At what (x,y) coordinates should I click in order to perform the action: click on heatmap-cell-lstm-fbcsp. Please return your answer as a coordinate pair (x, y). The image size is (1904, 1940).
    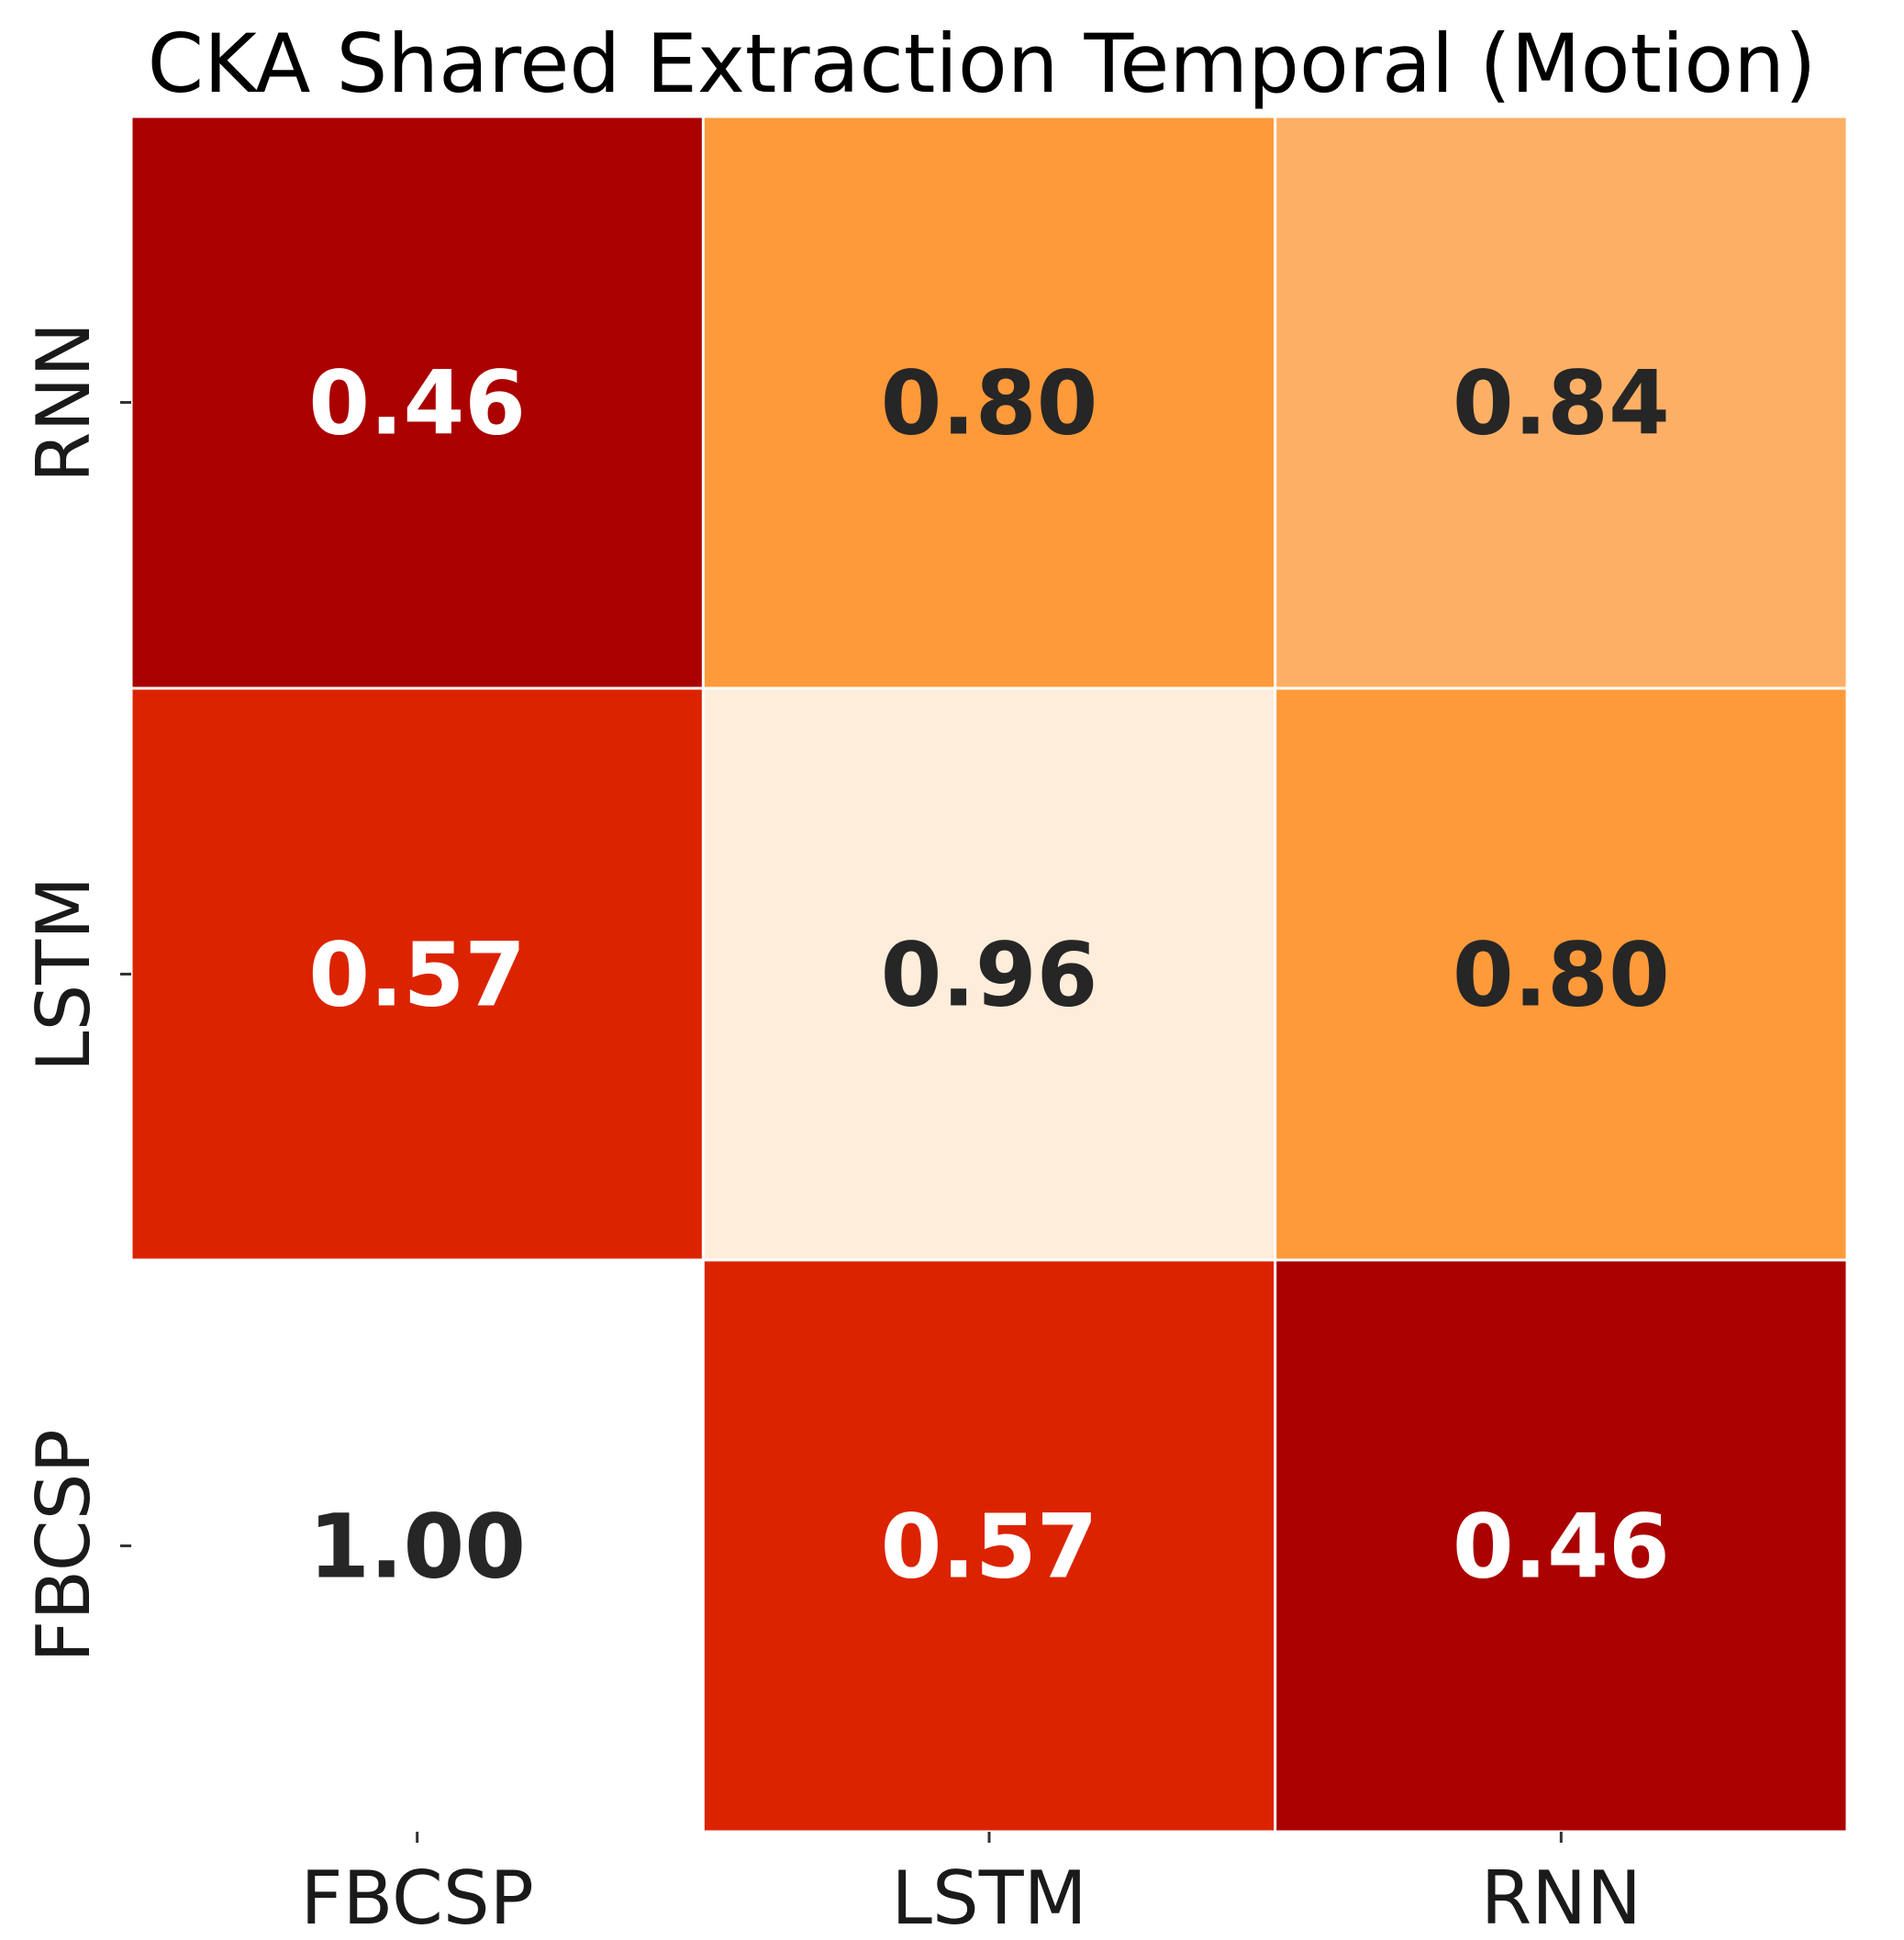
    Looking at the image, I should click on (417, 974).